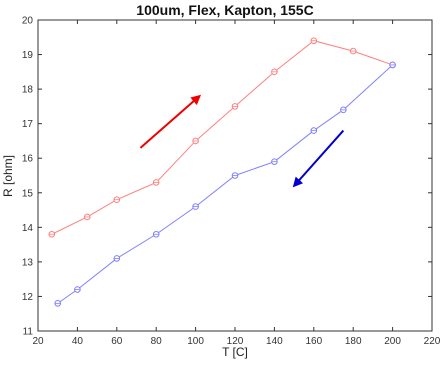  I want to click on x-tick-label: 140, so click(274, 341).